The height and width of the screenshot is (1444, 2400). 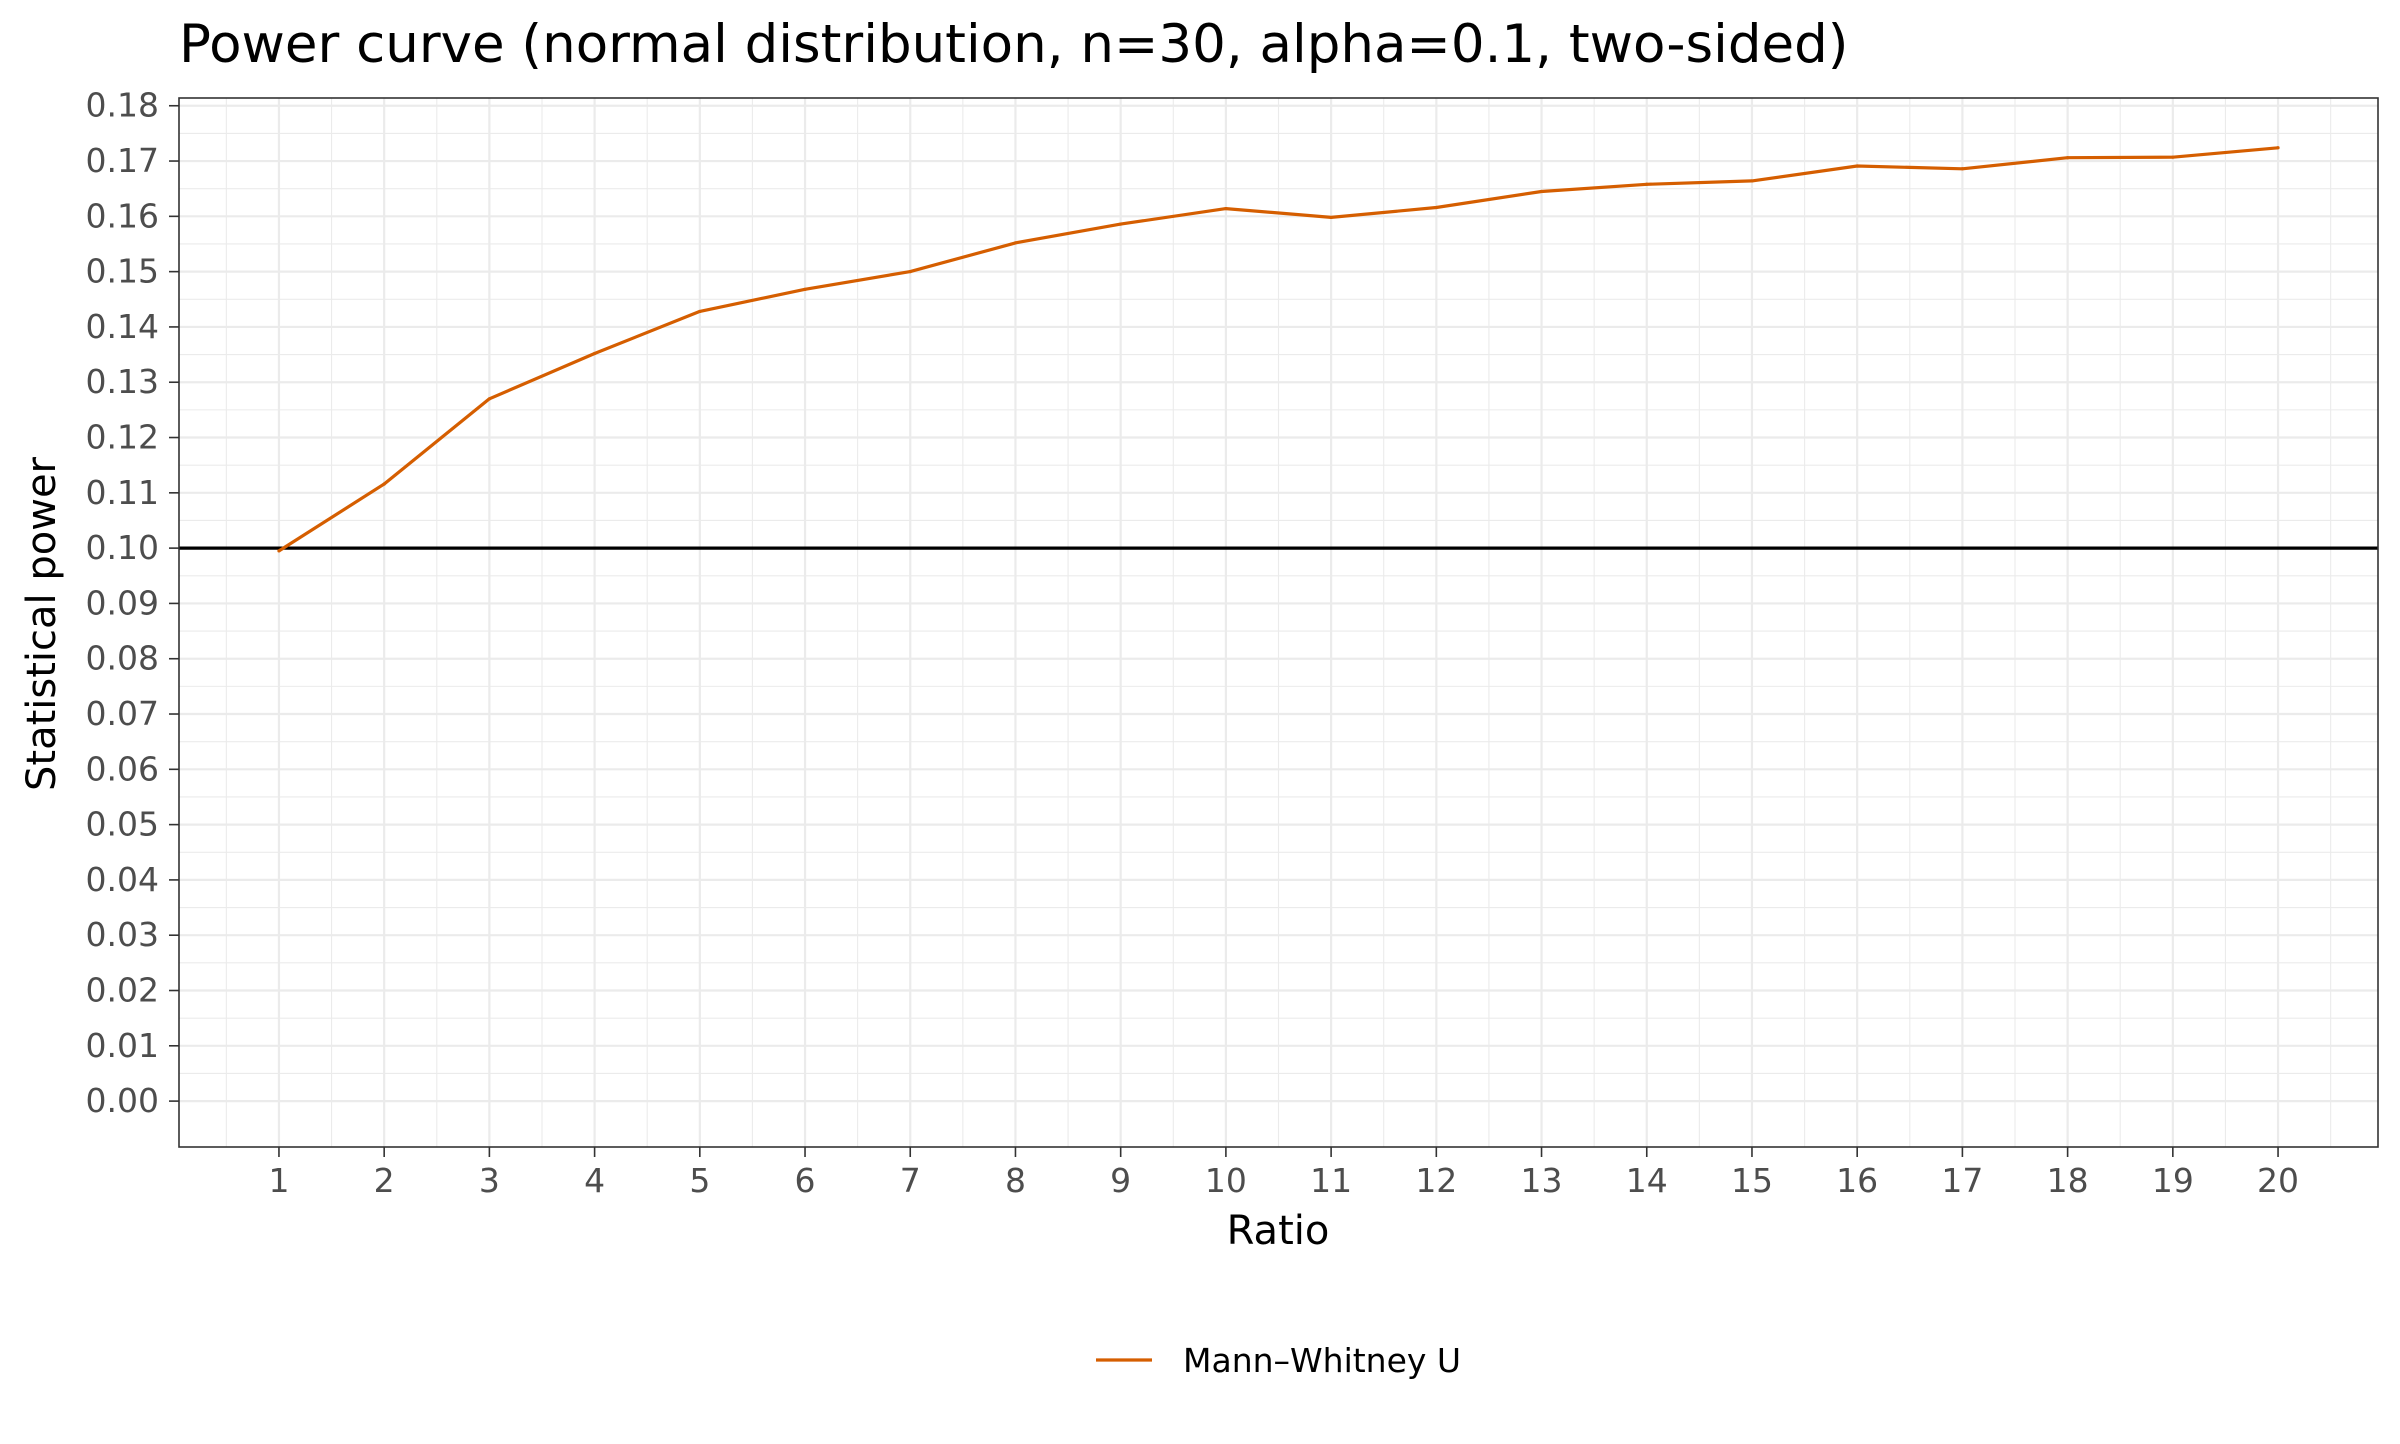 I want to click on x-tick-label: 20, so click(x=2278, y=1180).